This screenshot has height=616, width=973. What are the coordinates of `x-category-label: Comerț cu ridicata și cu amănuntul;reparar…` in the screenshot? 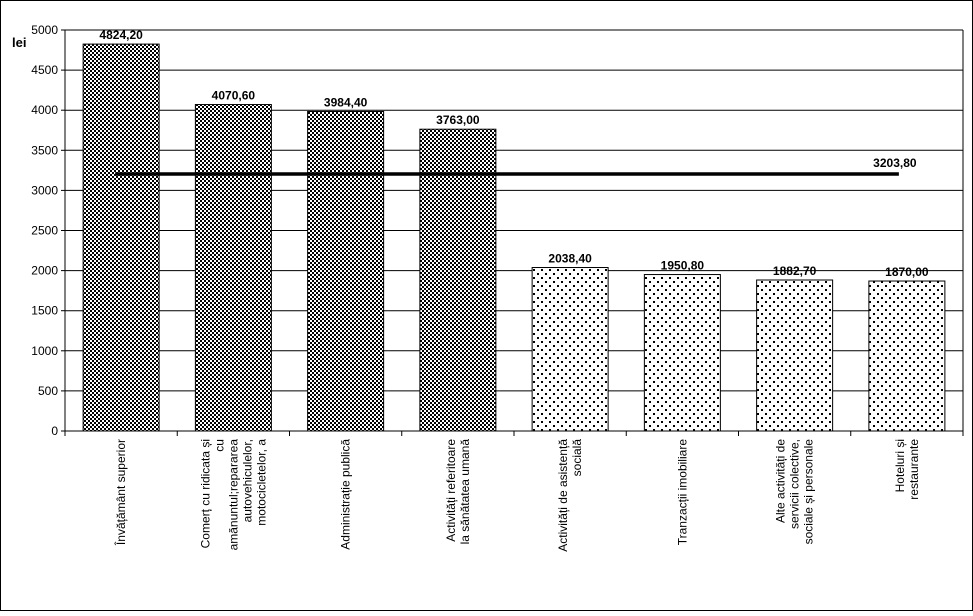 It's located at (233, 495).